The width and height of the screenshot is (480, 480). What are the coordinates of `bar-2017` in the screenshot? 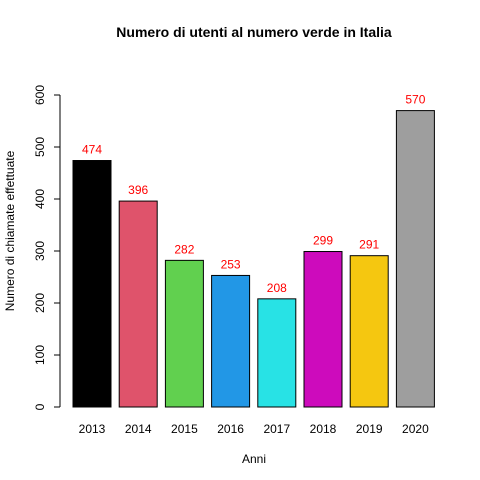 It's located at (277, 353).